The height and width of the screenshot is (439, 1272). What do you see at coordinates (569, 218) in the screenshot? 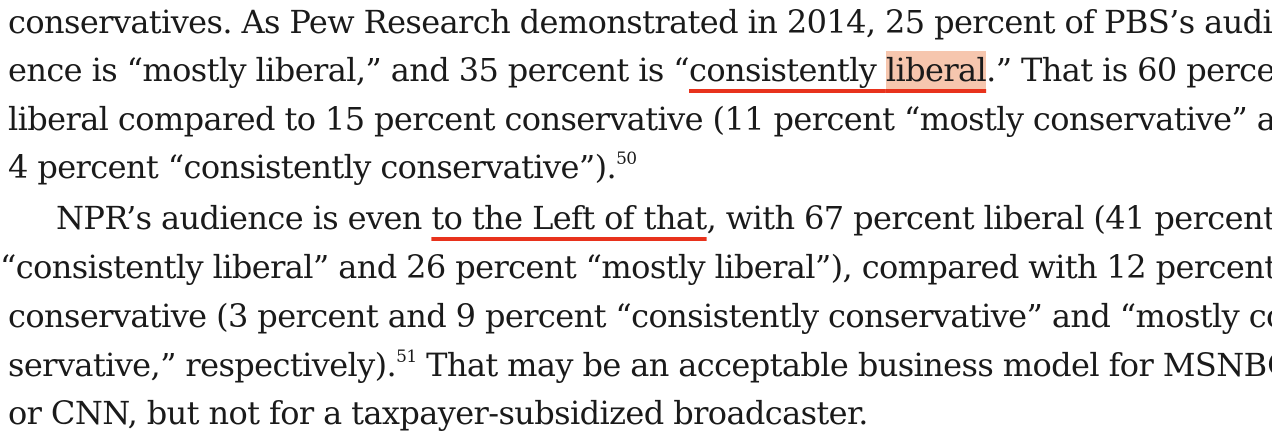
I see `underlined-phrase: to the Left of that` at bounding box center [569, 218].